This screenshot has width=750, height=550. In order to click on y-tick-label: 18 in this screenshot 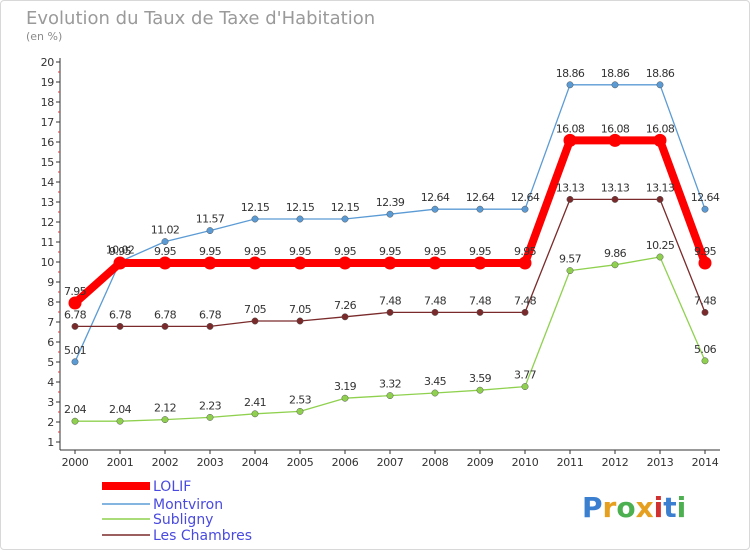, I will do `click(48, 102)`.